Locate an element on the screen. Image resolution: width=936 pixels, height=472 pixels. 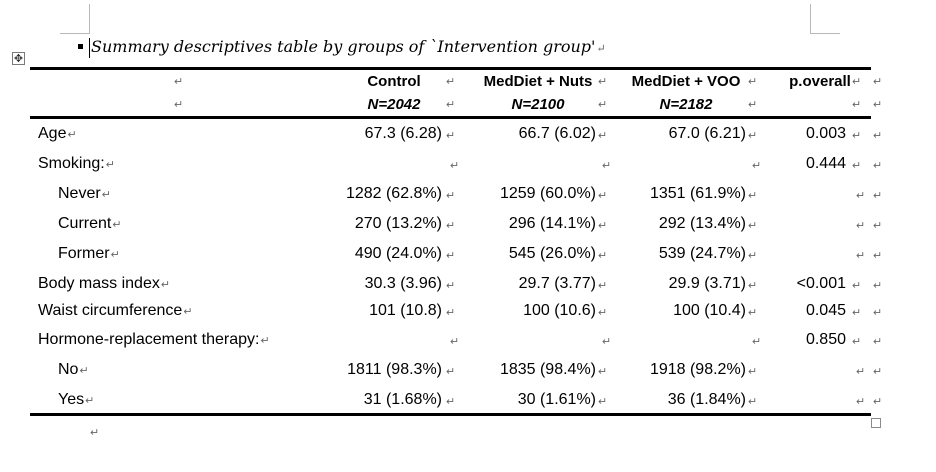
table-cell: 30 (1.61%) is located at coordinates (556, 399).